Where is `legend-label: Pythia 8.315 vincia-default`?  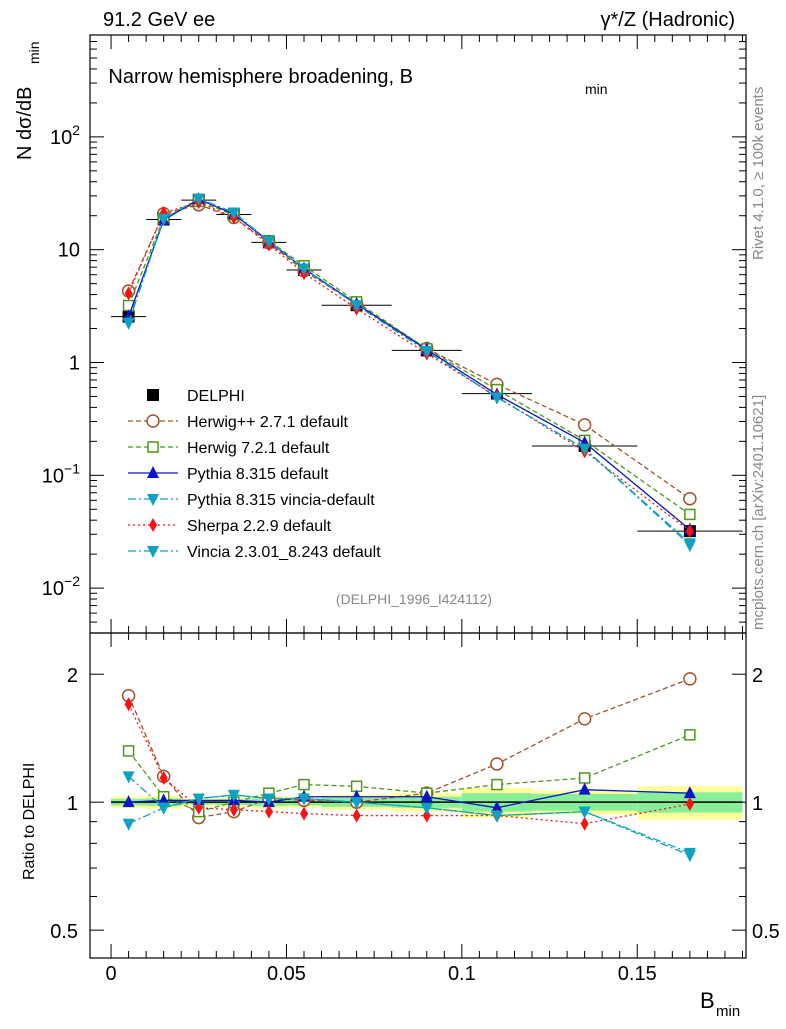 legend-label: Pythia 8.315 vincia-default is located at coordinates (281, 500).